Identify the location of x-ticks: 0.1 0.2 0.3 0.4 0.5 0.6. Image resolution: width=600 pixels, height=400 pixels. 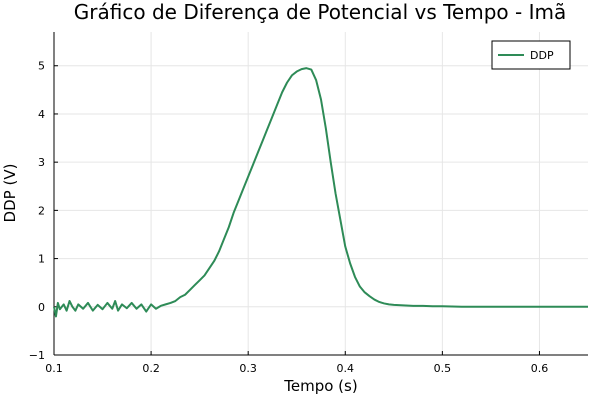
(296, 363).